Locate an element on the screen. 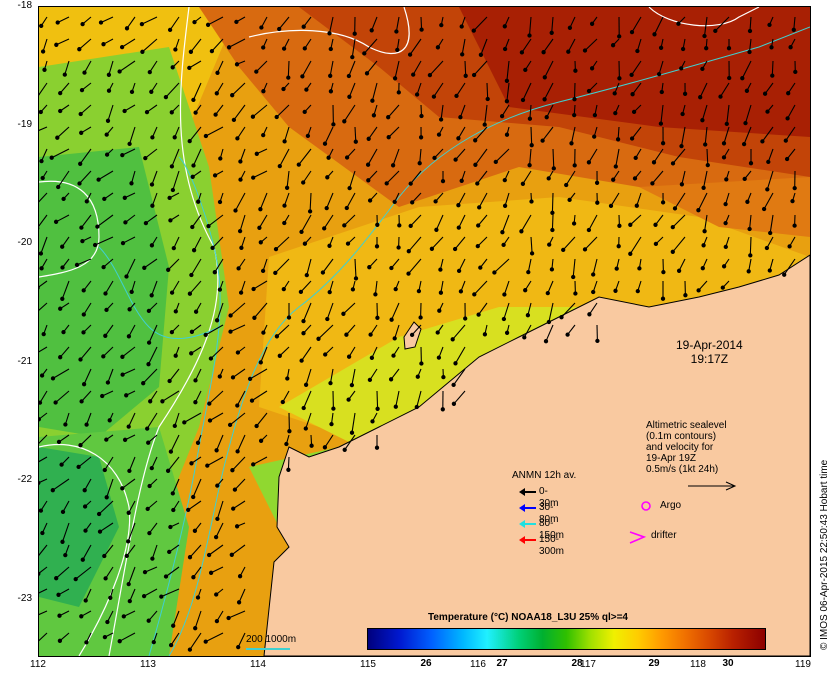  anmn-legend-label: 150-300m is located at coordinates (552, 545).